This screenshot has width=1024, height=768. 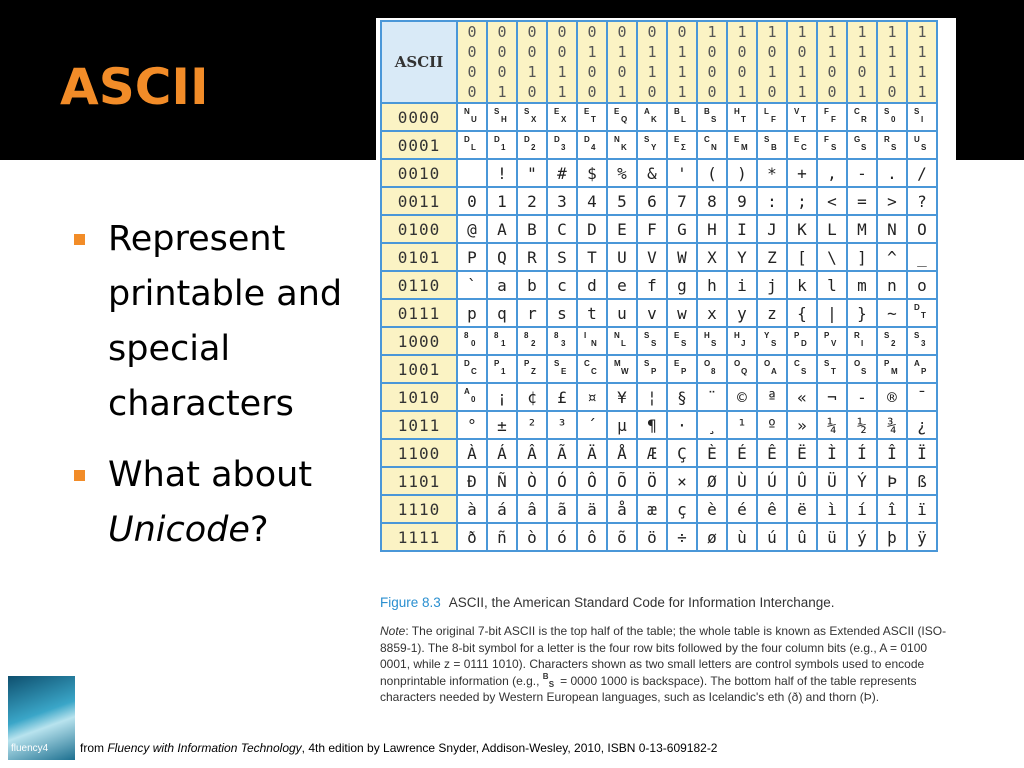 What do you see at coordinates (654, 147) in the screenshot?
I see `control-bottom: Y` at bounding box center [654, 147].